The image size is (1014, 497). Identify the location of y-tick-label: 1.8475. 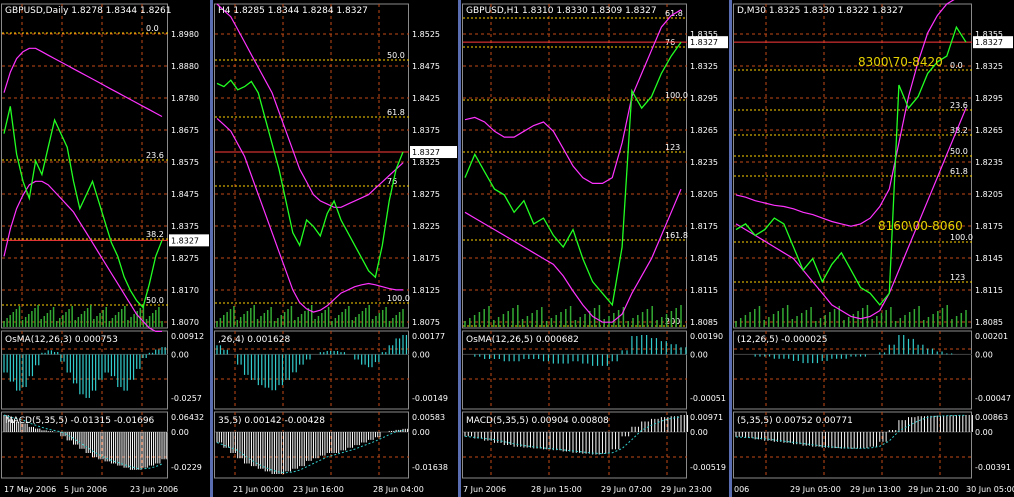
(426, 66).